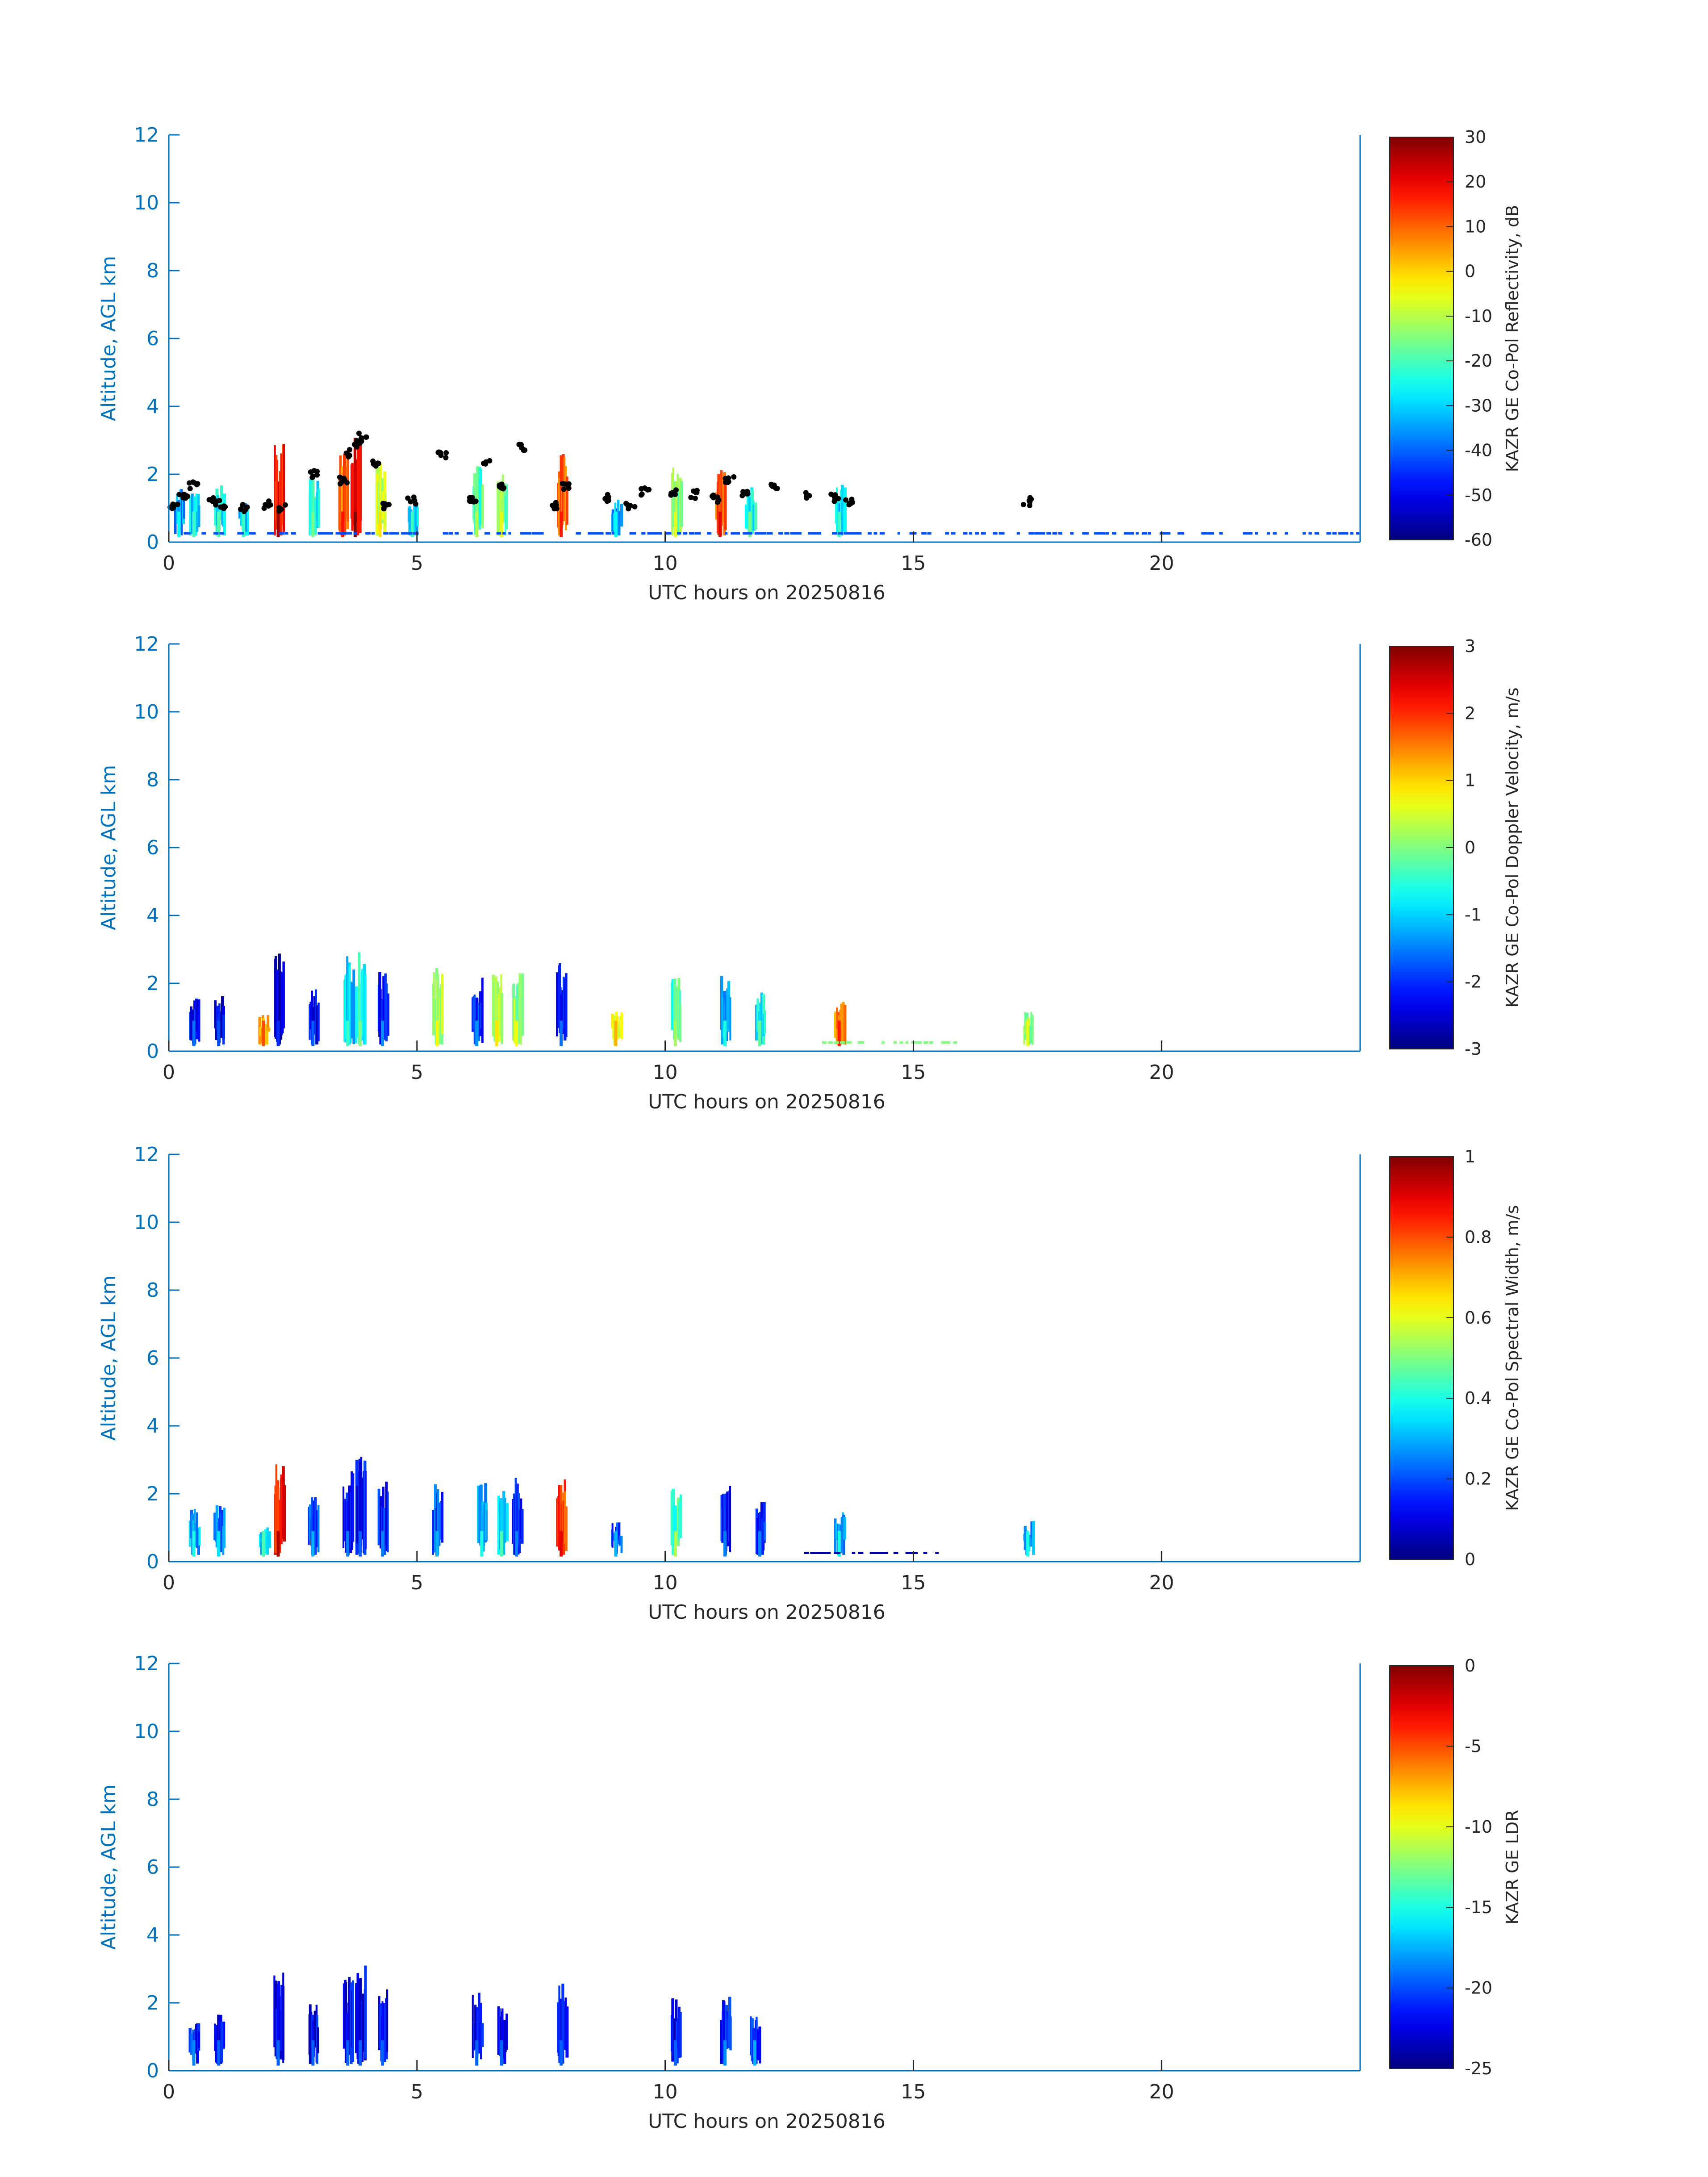 Image resolution: width=1708 pixels, height=2177 pixels. Describe the element at coordinates (772, 533) in the screenshot. I see `surface-clutter` at that location.